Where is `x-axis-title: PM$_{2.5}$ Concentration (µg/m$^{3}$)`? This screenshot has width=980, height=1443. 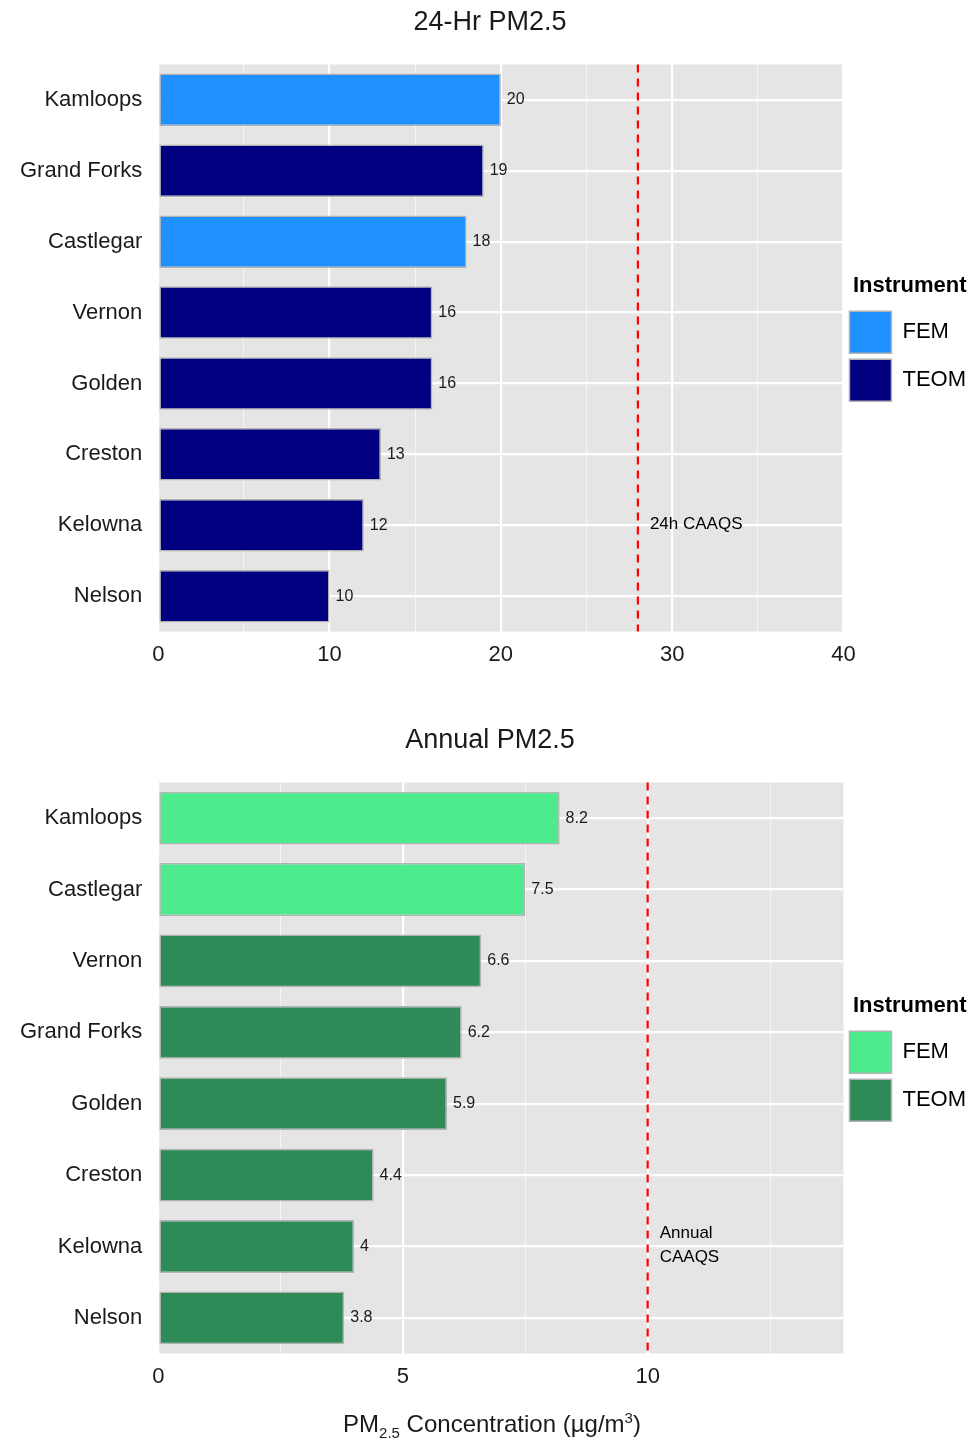
x-axis-title: PM$_{2.5}$ Concentration (µg/m$^{3}$) is located at coordinates (492, 1425).